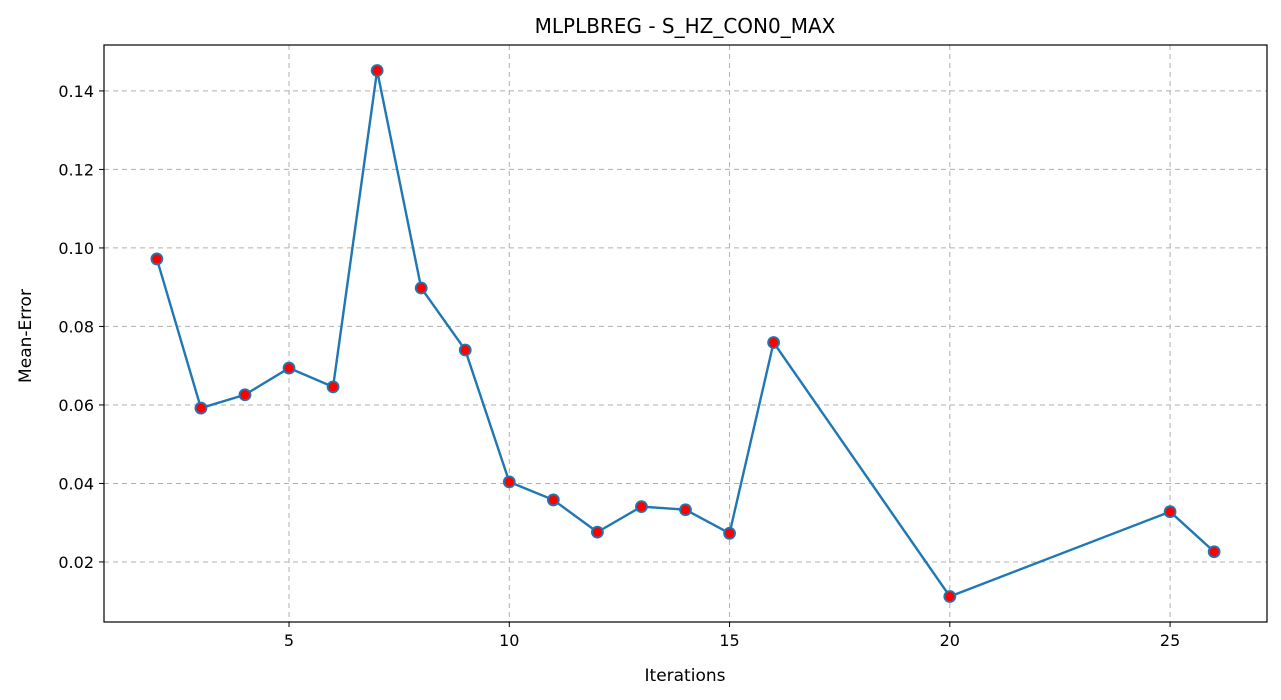 This screenshot has height=700, width=1281. What do you see at coordinates (76, 326) in the screenshot?
I see `y-tick-label: 0.08` at bounding box center [76, 326].